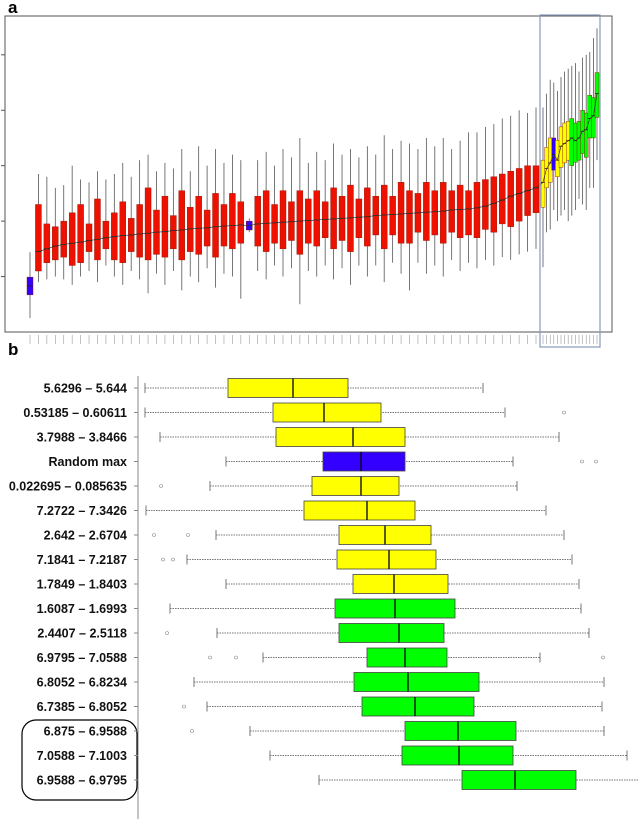 Image resolution: width=638 pixels, height=819 pixels. Describe the element at coordinates (82, 658) in the screenshot. I see `row-label: 6.9795 – 7.0588` at that location.